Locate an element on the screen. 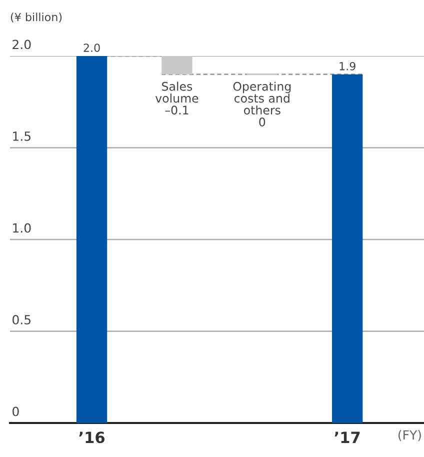 This screenshot has height=457, width=424. x-tick-label: ’16 is located at coordinates (91, 438).